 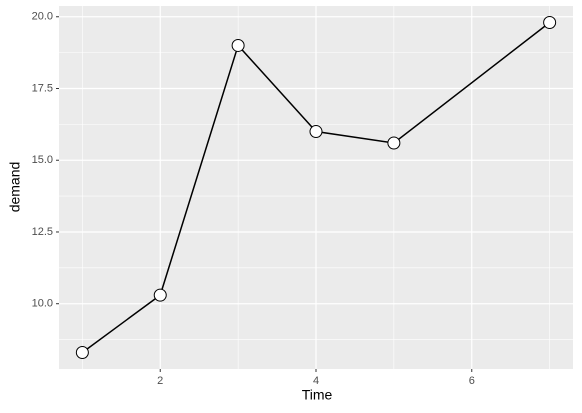 What do you see at coordinates (42, 160) in the screenshot?
I see `y-tick-label: 15.0` at bounding box center [42, 160].